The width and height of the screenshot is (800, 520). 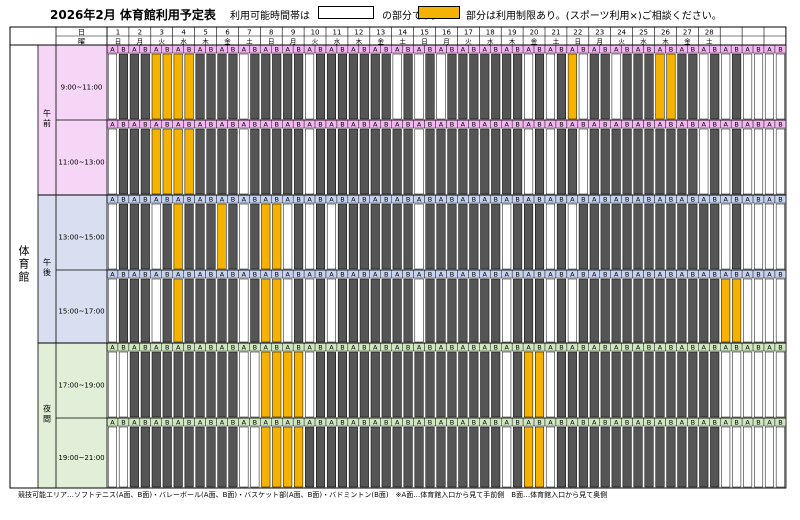 I want to click on day-number: 22, so click(x=577, y=33).